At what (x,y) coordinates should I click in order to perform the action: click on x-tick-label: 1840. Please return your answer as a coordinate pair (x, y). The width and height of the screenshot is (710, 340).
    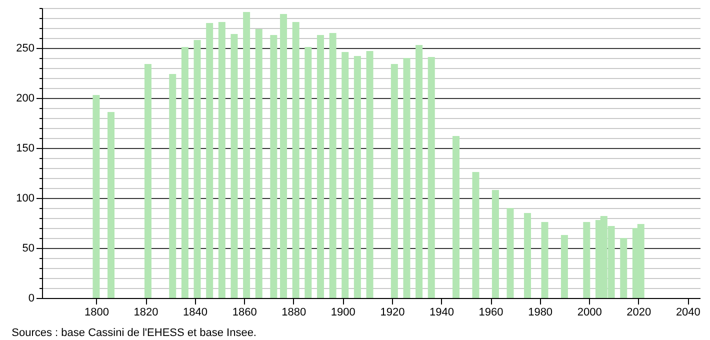
    Looking at the image, I should click on (195, 312).